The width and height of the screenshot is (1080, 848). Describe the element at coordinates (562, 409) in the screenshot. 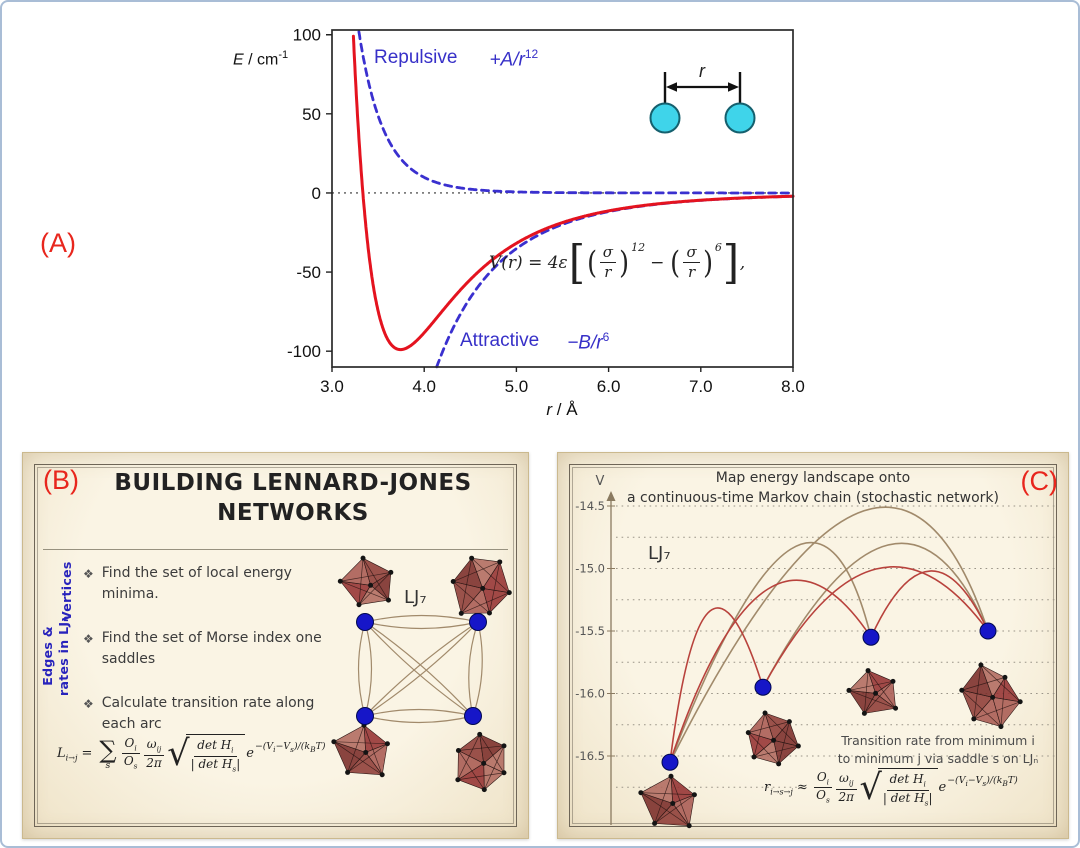

I see `x-axis-label: r / Å` at that location.